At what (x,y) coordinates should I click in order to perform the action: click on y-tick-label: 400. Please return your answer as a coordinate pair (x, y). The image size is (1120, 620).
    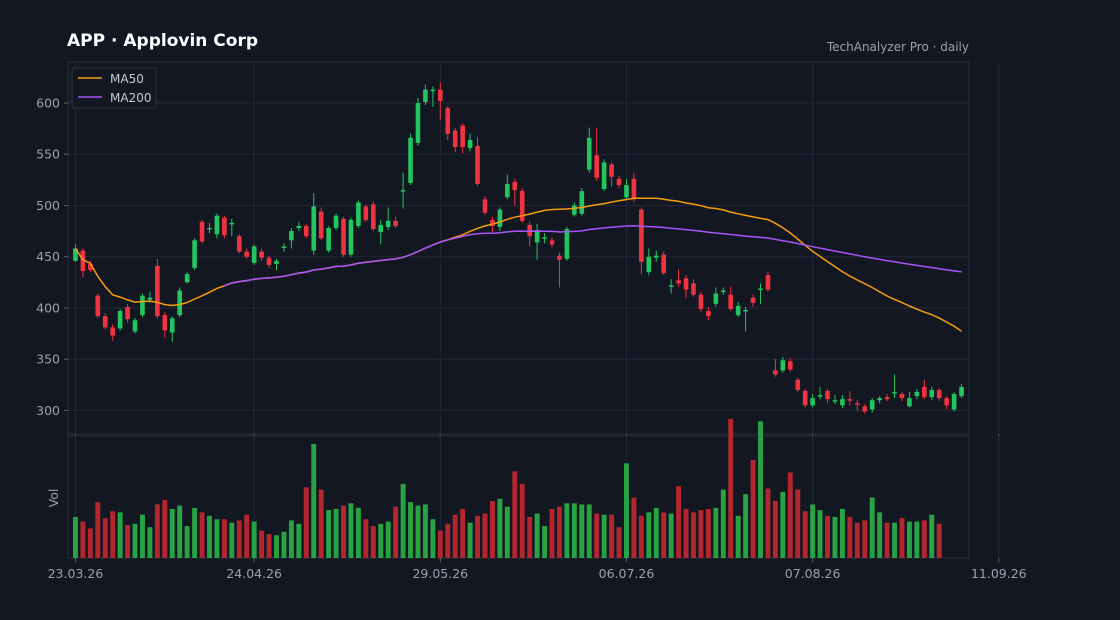
    Looking at the image, I should click on (48, 307).